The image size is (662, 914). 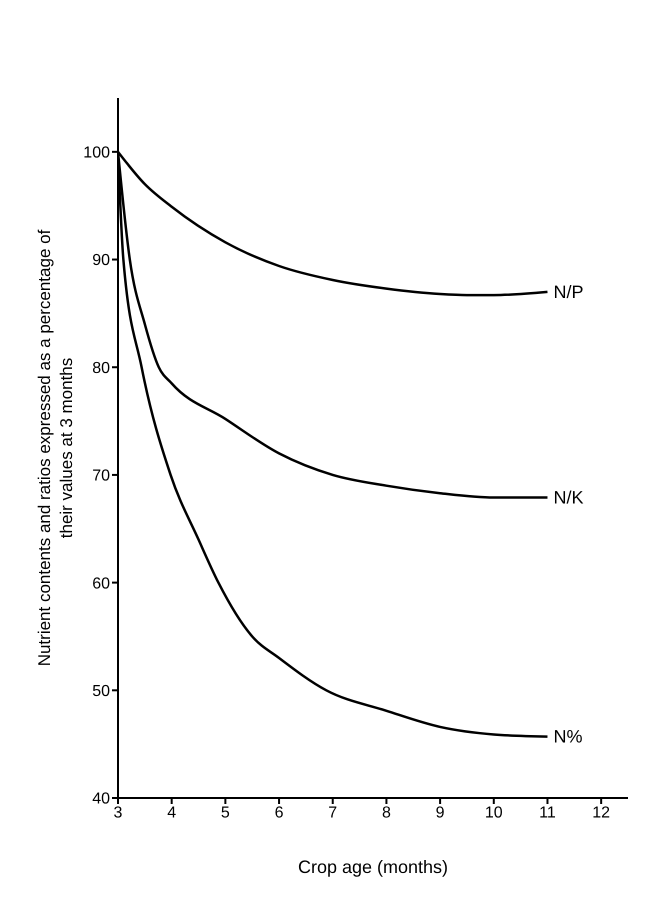 I want to click on y-tick-label: 100, so click(x=96, y=153).